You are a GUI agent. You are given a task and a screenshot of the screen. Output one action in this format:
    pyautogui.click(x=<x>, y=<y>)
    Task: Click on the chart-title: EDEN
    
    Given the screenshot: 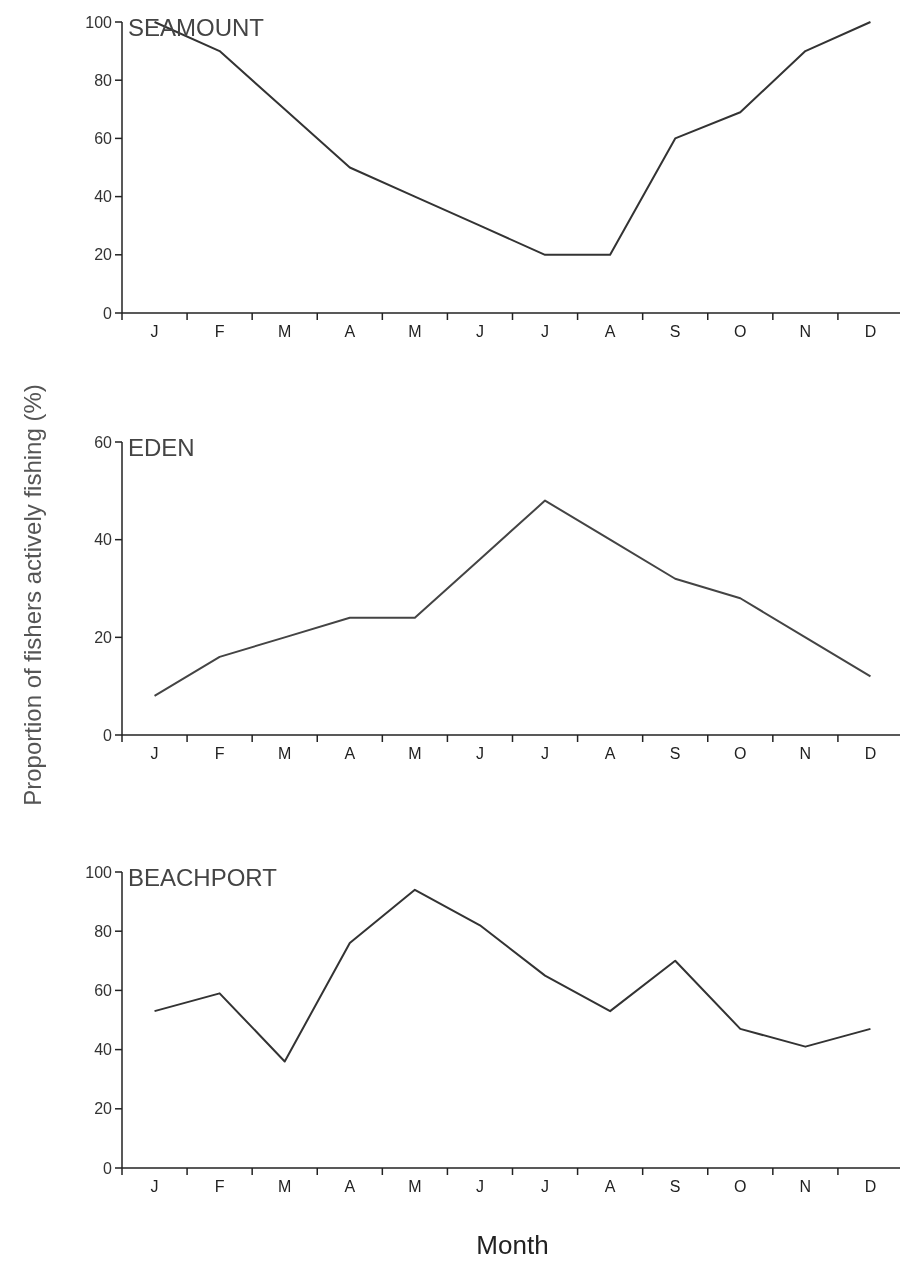 What is the action you would take?
    pyautogui.click(x=161, y=447)
    